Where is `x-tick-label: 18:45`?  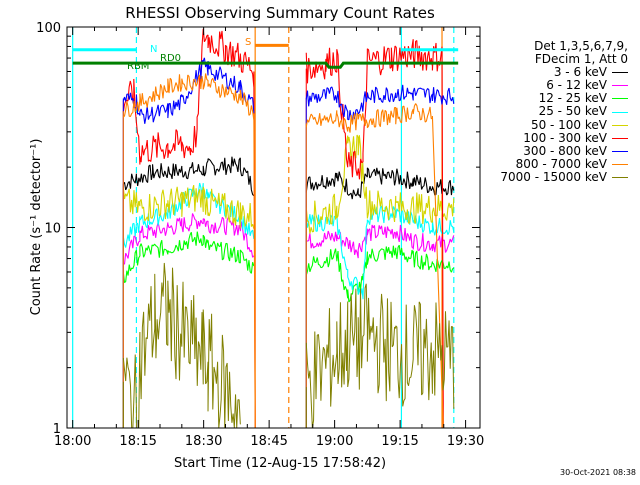
x-tick-label: 18:45 is located at coordinates (268, 441).